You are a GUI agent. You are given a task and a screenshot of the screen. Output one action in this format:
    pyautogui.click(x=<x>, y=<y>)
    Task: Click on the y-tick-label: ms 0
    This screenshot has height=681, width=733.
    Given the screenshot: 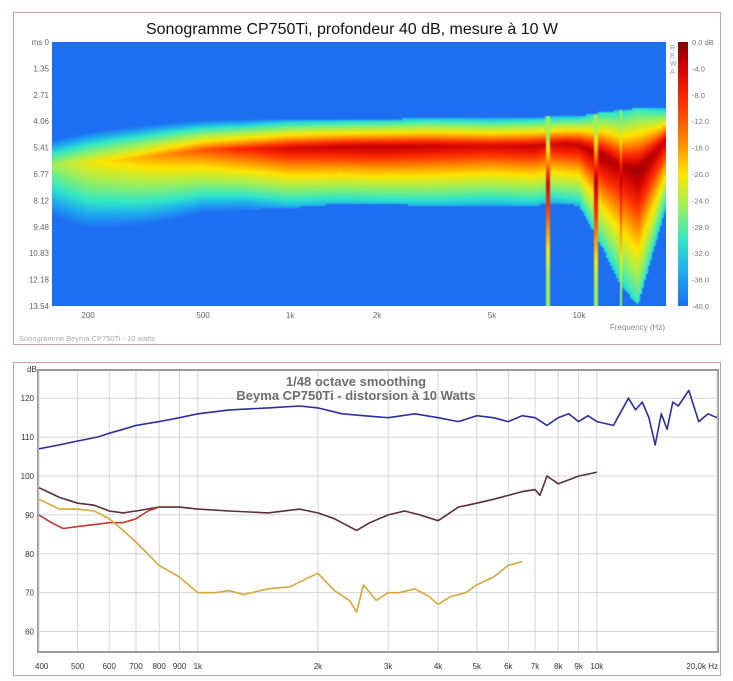 What is the action you would take?
    pyautogui.click(x=41, y=42)
    